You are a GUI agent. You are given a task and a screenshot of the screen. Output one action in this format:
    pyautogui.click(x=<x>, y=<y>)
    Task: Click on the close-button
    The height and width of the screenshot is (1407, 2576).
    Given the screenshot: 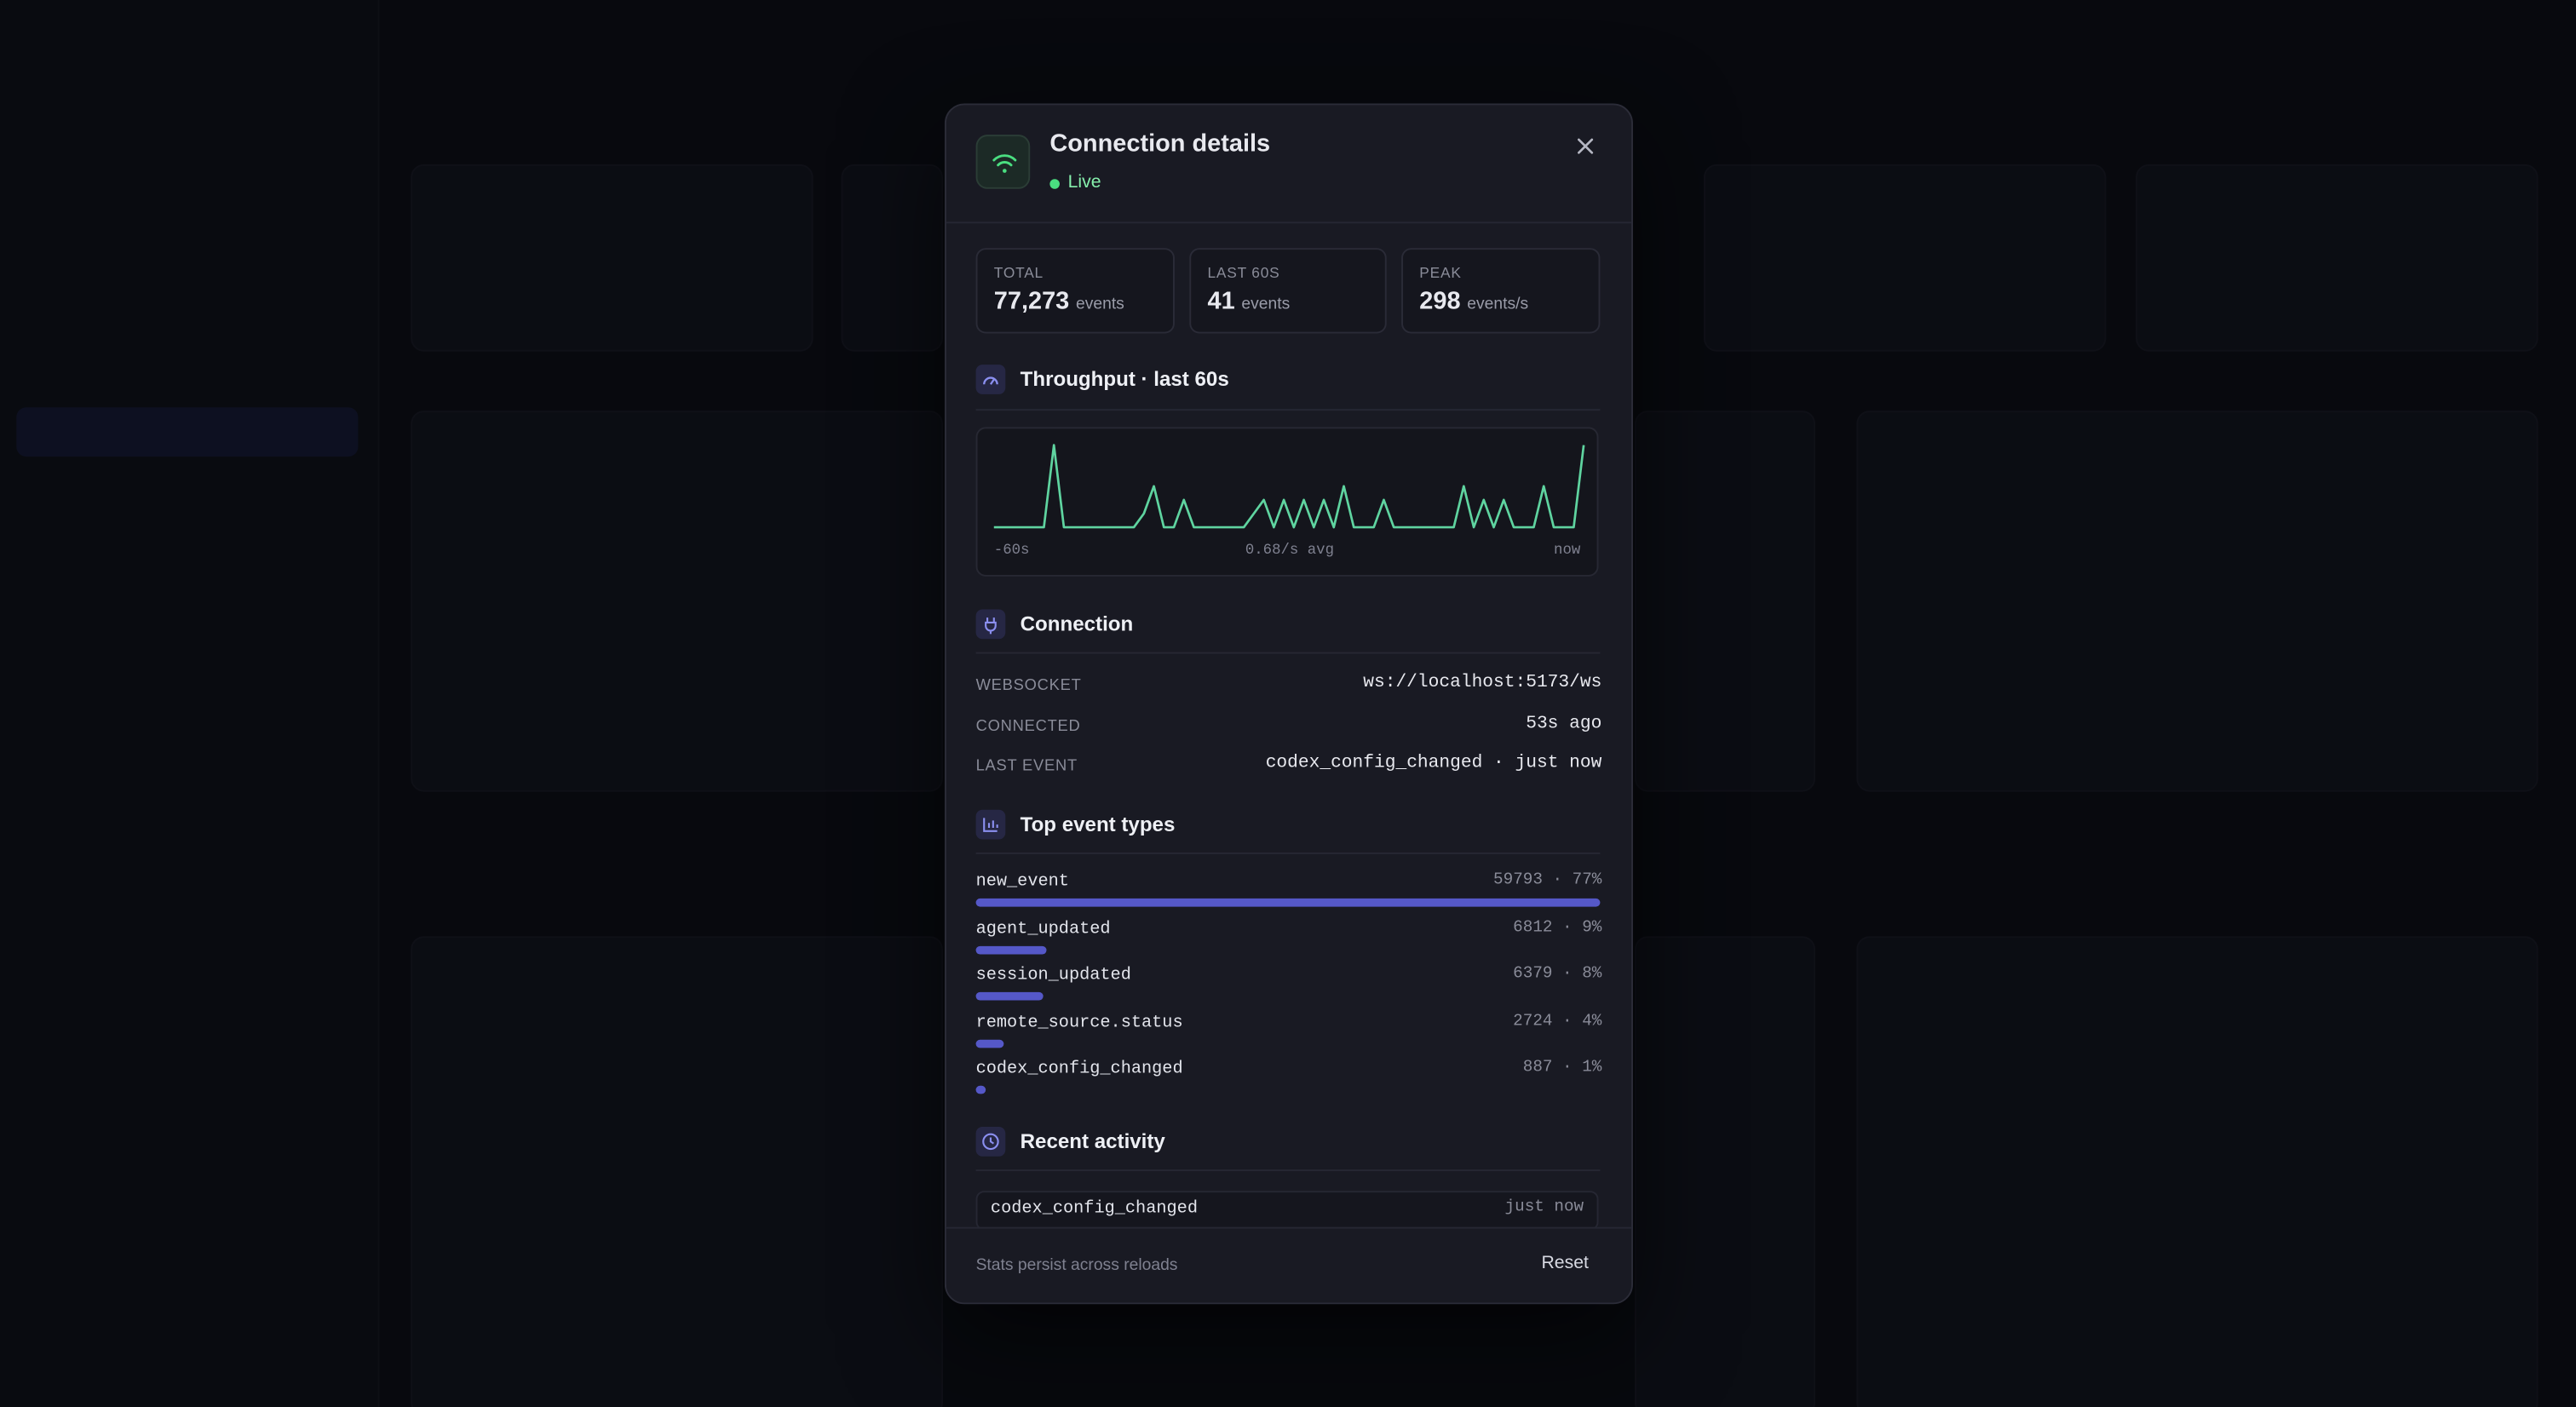 What is the action you would take?
    pyautogui.click(x=1586, y=146)
    